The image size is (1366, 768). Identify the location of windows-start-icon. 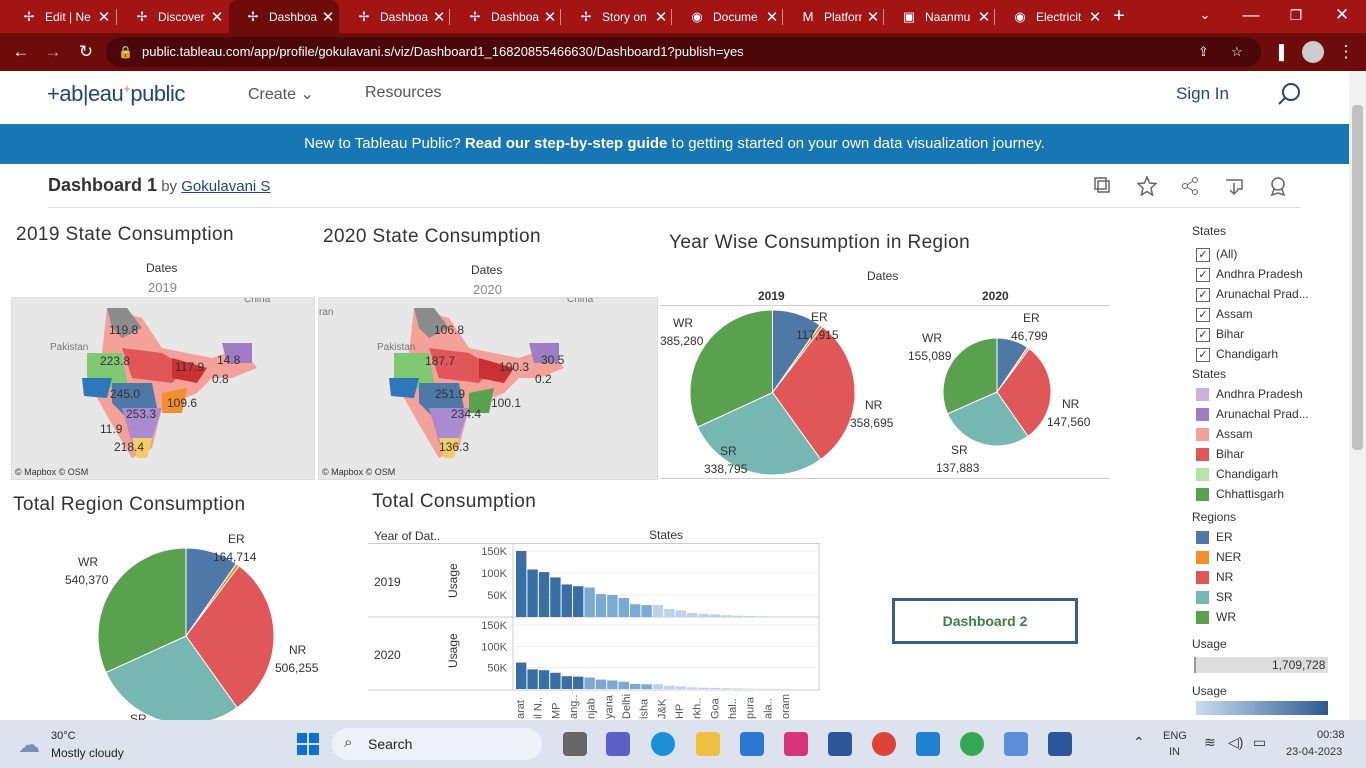
(308, 744).